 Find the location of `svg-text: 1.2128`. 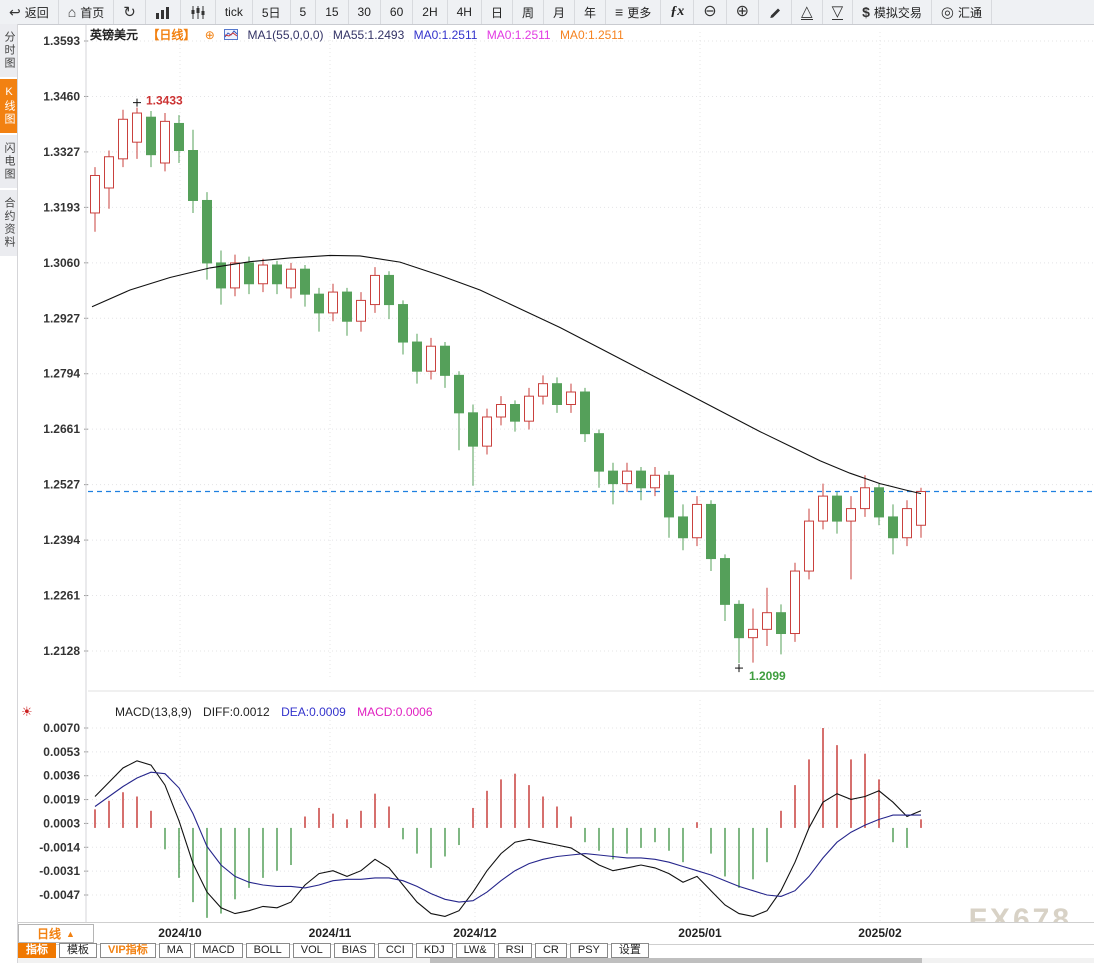

svg-text: 1.2128 is located at coordinates (61, 651).